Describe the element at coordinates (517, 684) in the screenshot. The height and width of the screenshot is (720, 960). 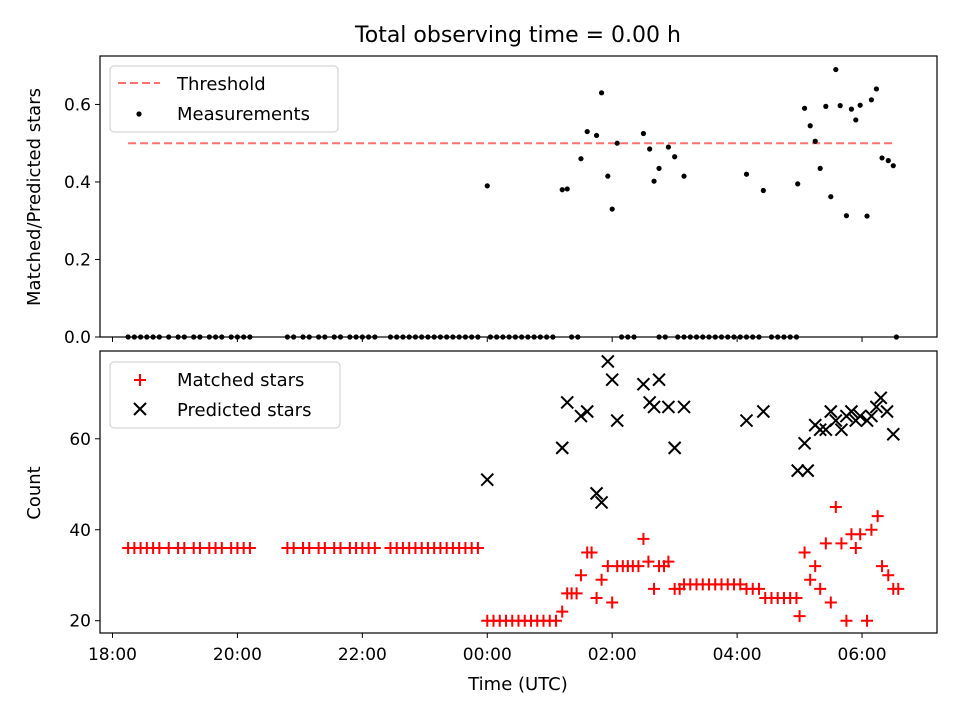
I see `x-axis-label: Time (UTC)` at that location.